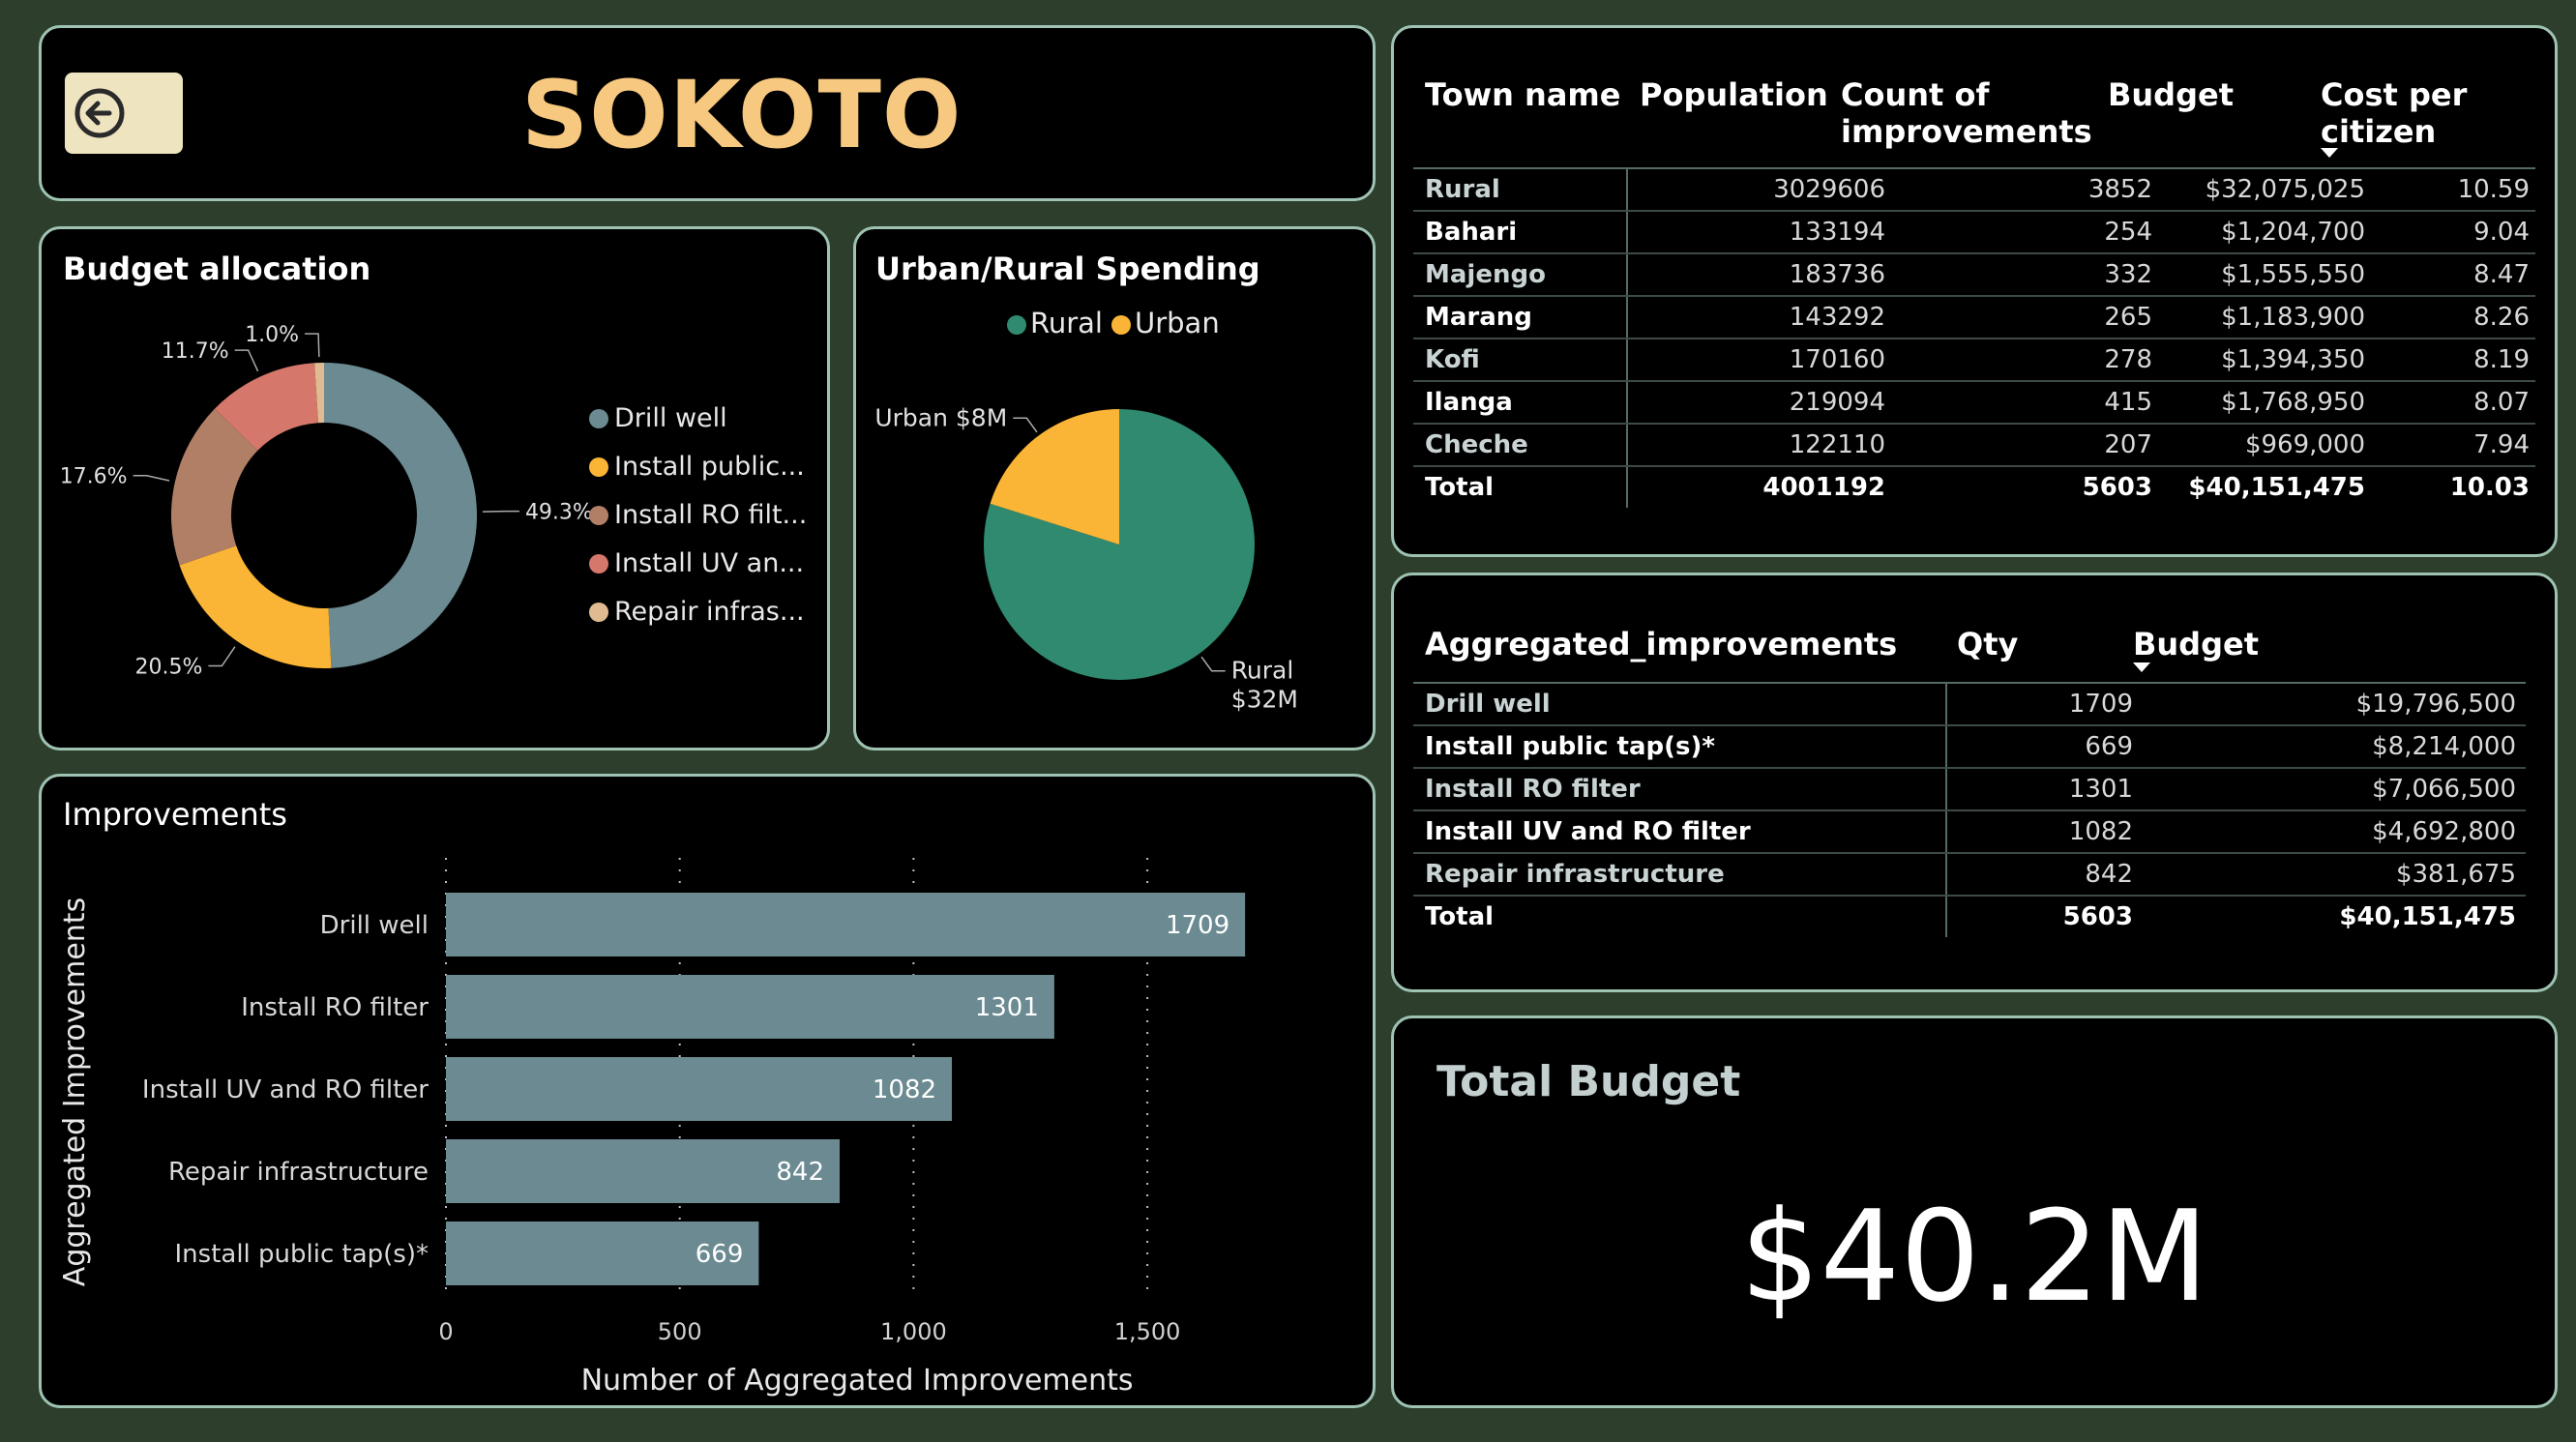 This screenshot has height=1442, width=2576. Describe the element at coordinates (169, 668) in the screenshot. I see `donut-data-label: 20.5%` at that location.